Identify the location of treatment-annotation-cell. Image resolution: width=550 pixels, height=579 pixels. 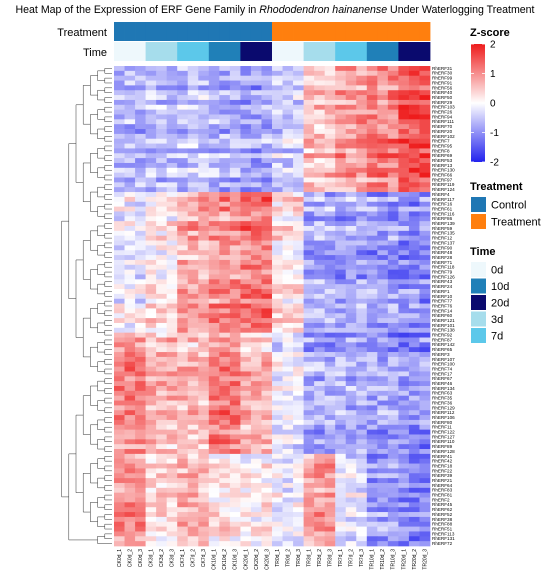
(320, 31).